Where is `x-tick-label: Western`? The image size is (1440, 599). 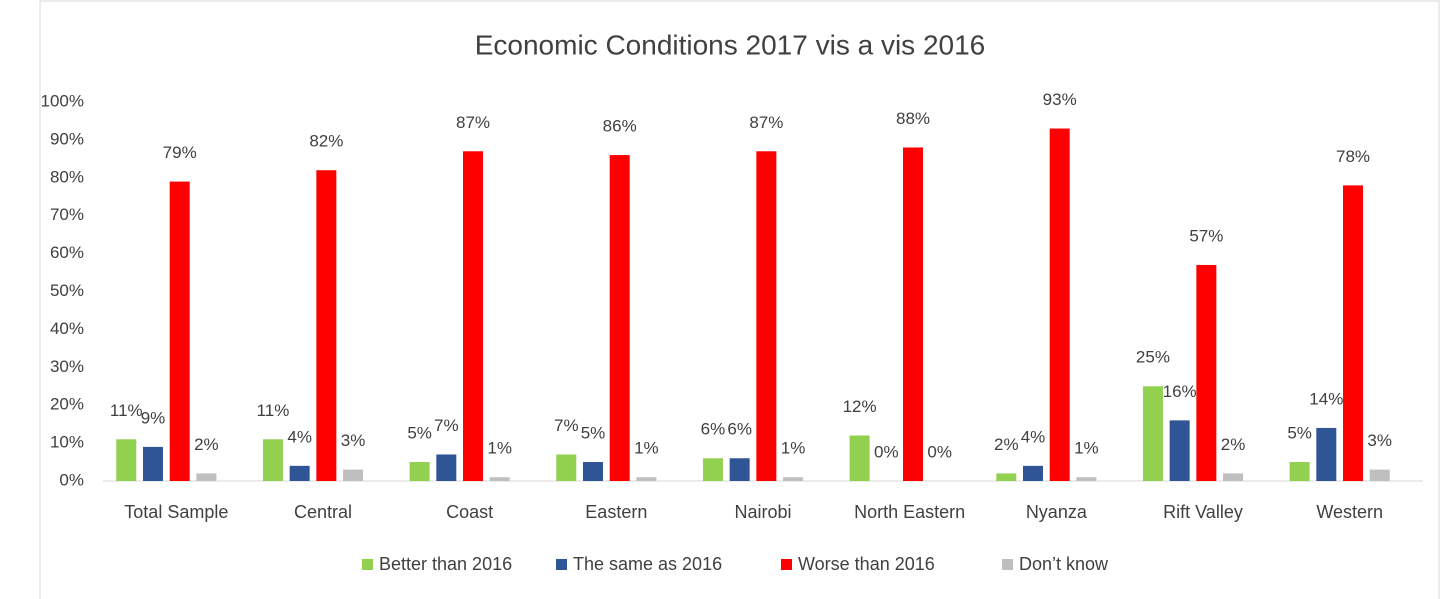
x-tick-label: Western is located at coordinates (1349, 512).